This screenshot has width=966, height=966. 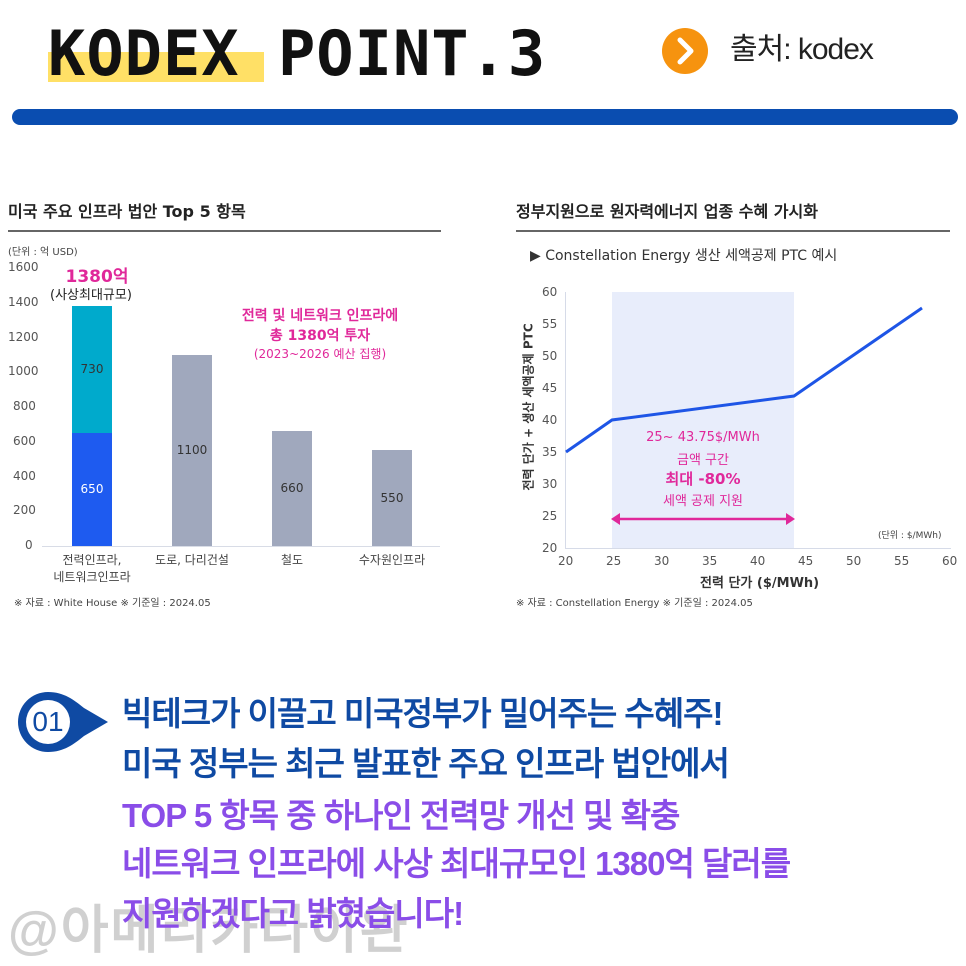 What do you see at coordinates (806, 561) in the screenshot?
I see `x-tick: 45` at bounding box center [806, 561].